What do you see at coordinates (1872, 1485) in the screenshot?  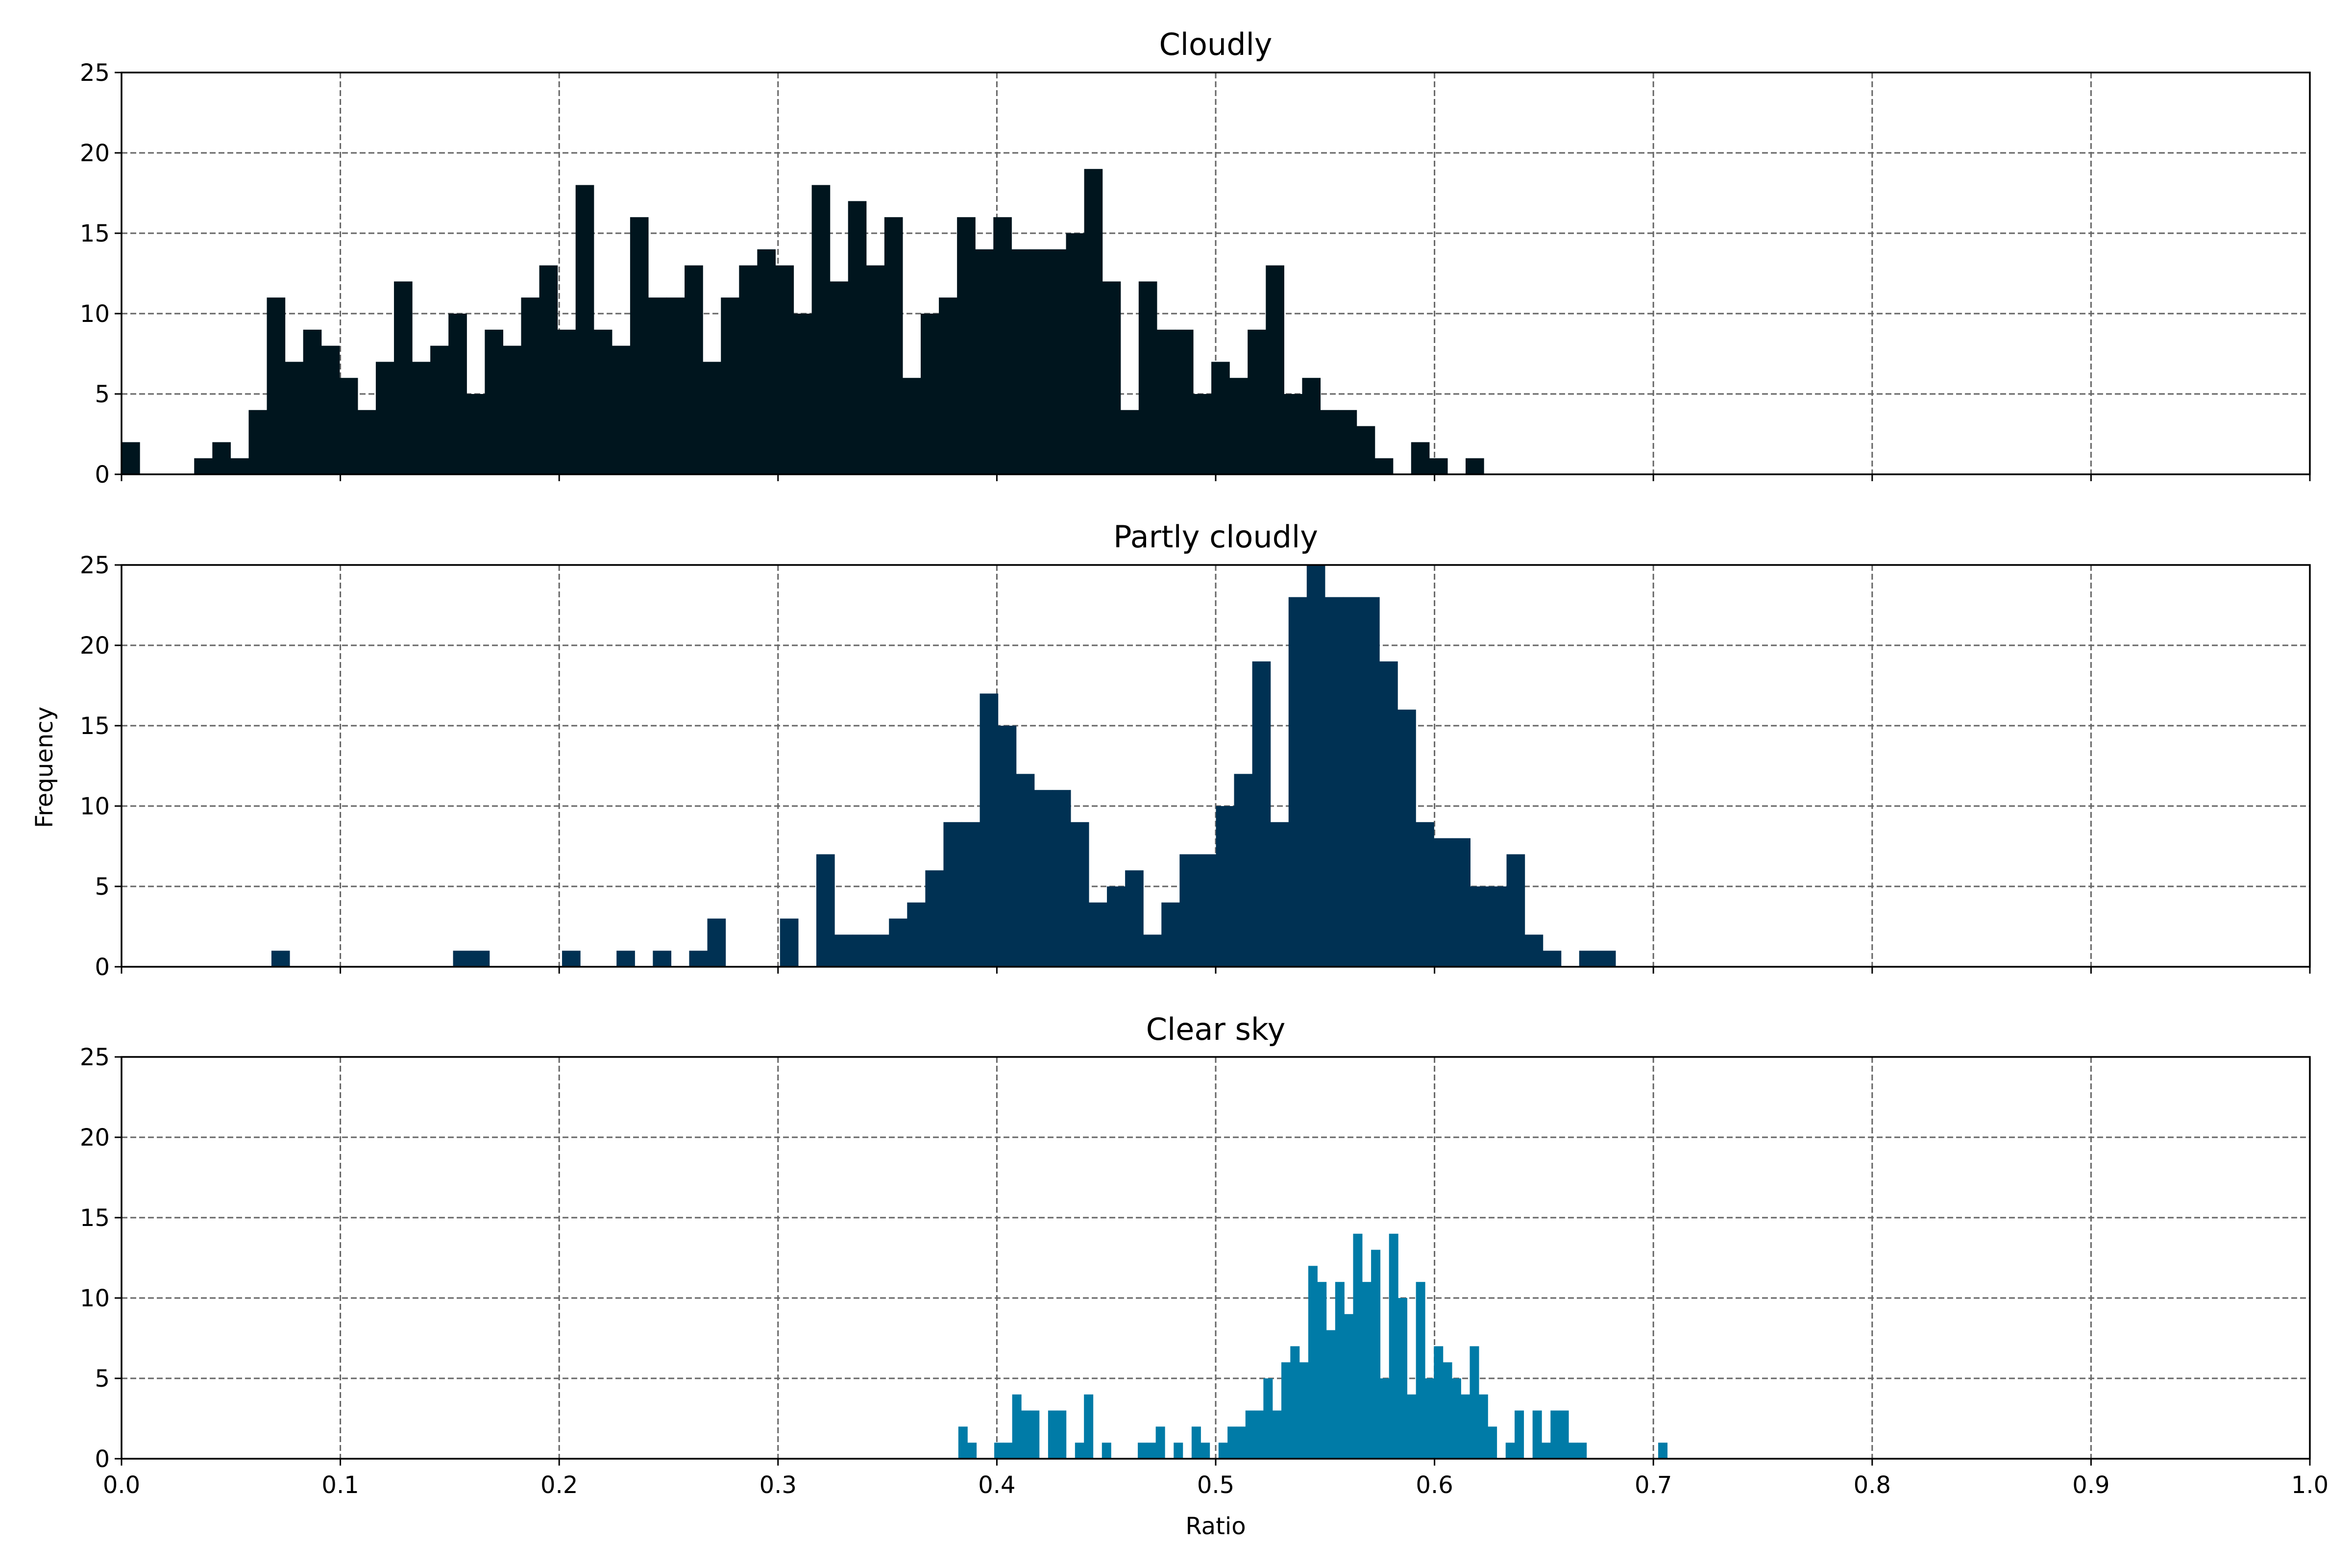 I see `x-tick-label: 0.8` at bounding box center [1872, 1485].